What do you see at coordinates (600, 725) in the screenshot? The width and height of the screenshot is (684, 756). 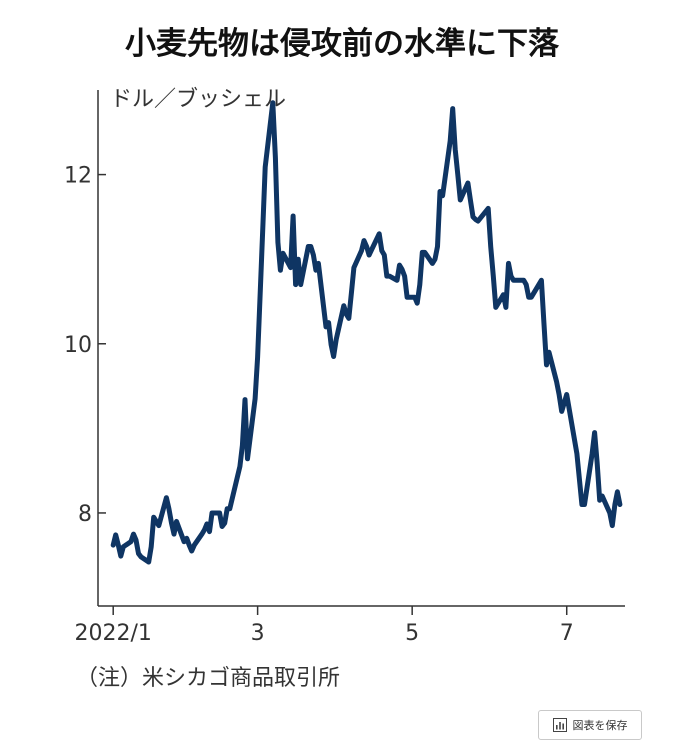 I see `save-chart-button-label: 図表を保存` at bounding box center [600, 725].